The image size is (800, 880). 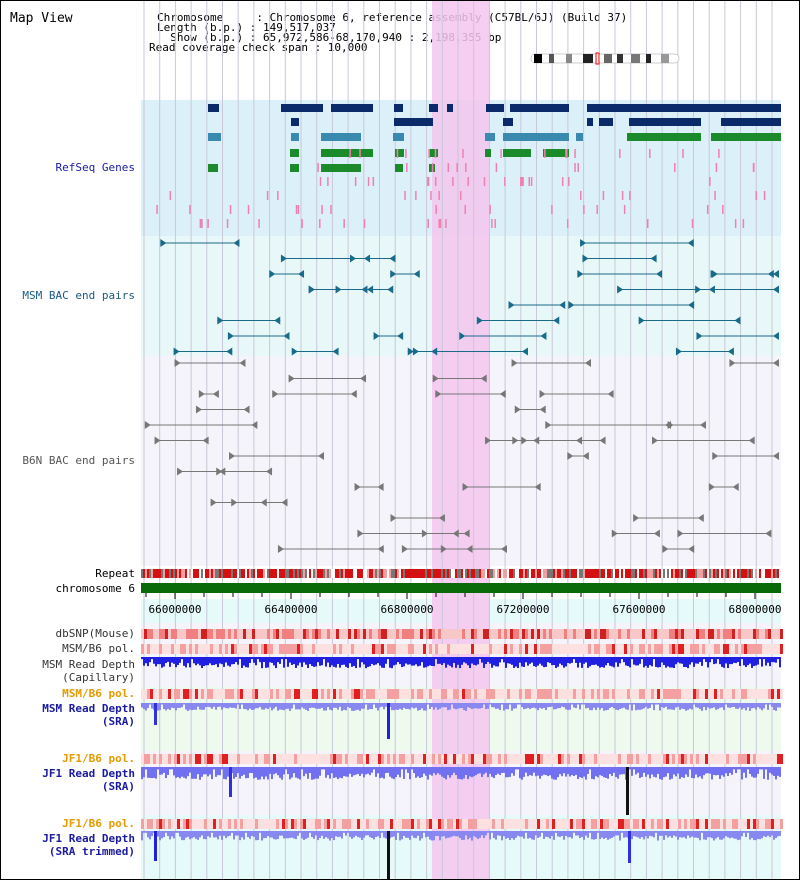 What do you see at coordinates (78, 460) in the screenshot?
I see `b6n-bac-label: B6N BAC end pairs` at bounding box center [78, 460].